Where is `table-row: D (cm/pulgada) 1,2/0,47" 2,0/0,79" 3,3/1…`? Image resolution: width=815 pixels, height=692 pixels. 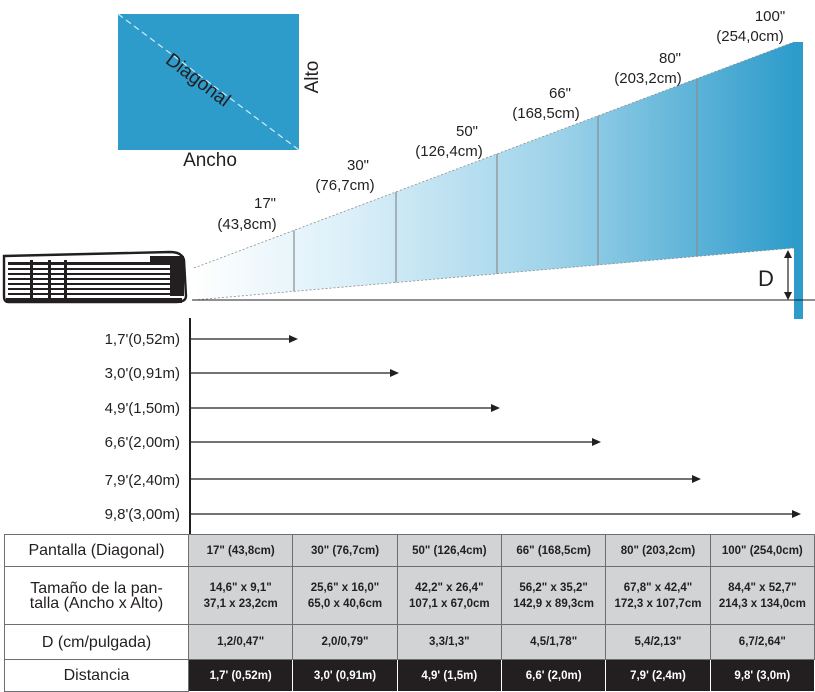 table-row: D (cm/pulgada) 1,2/0,47" 2,0/0,79" 3,3/1… is located at coordinates (409, 642).